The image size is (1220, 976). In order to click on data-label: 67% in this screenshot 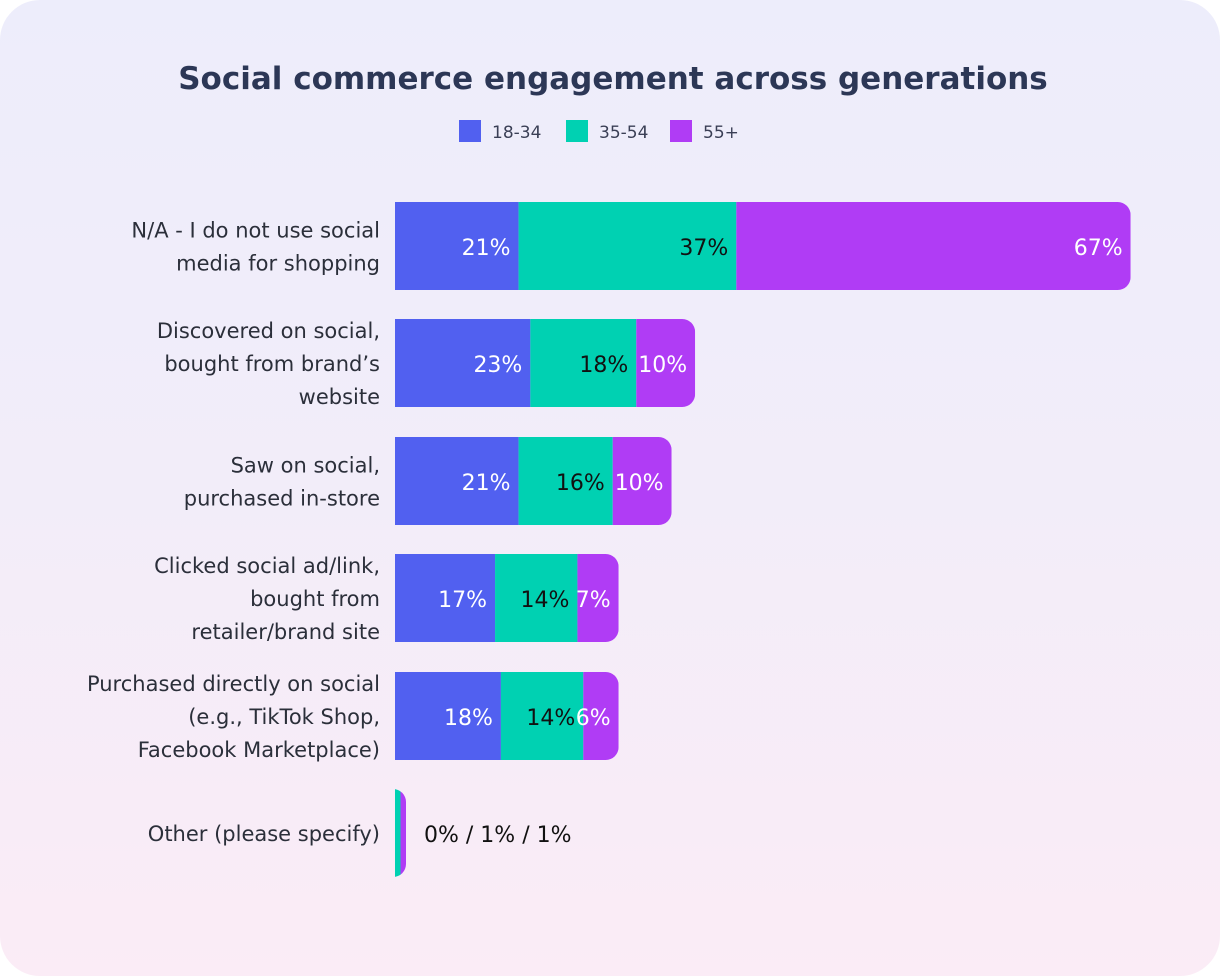, I will do `click(1098, 248)`.